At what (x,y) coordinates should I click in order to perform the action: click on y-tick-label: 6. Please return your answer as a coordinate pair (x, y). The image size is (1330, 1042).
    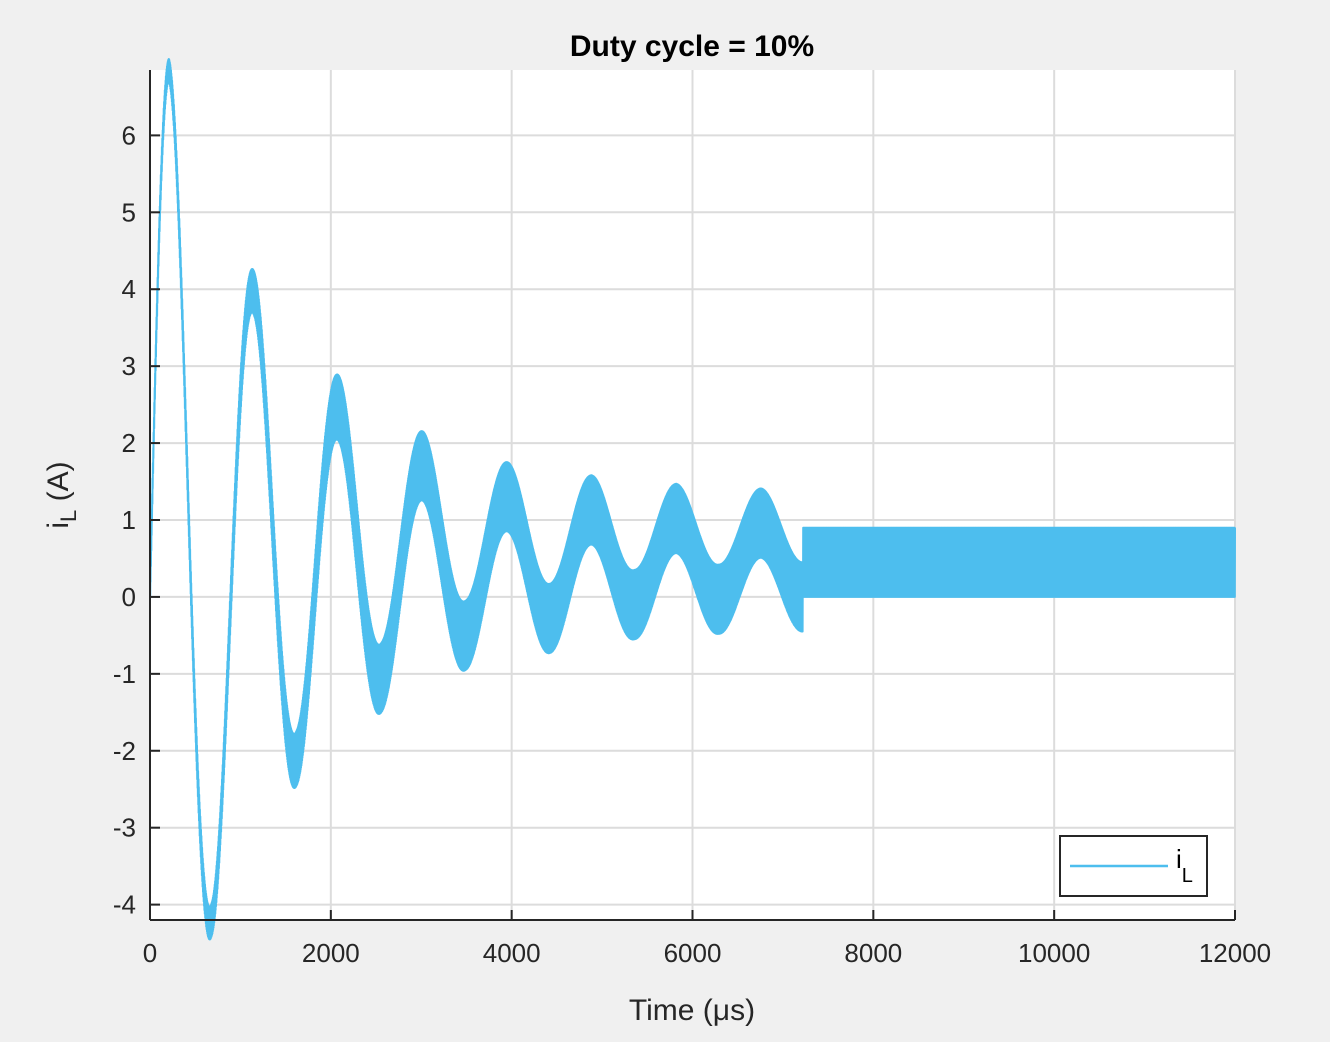
    Looking at the image, I should click on (129, 135).